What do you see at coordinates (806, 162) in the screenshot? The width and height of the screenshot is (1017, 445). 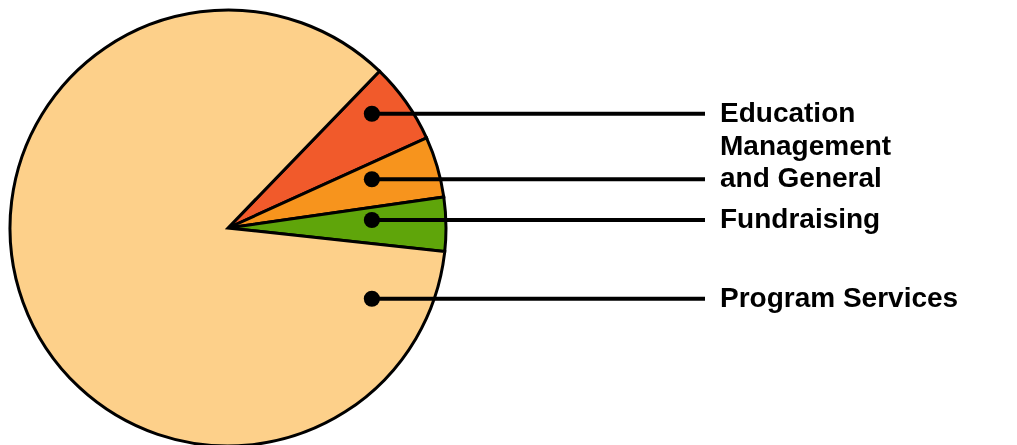 I see `slice-label: Management and General` at bounding box center [806, 162].